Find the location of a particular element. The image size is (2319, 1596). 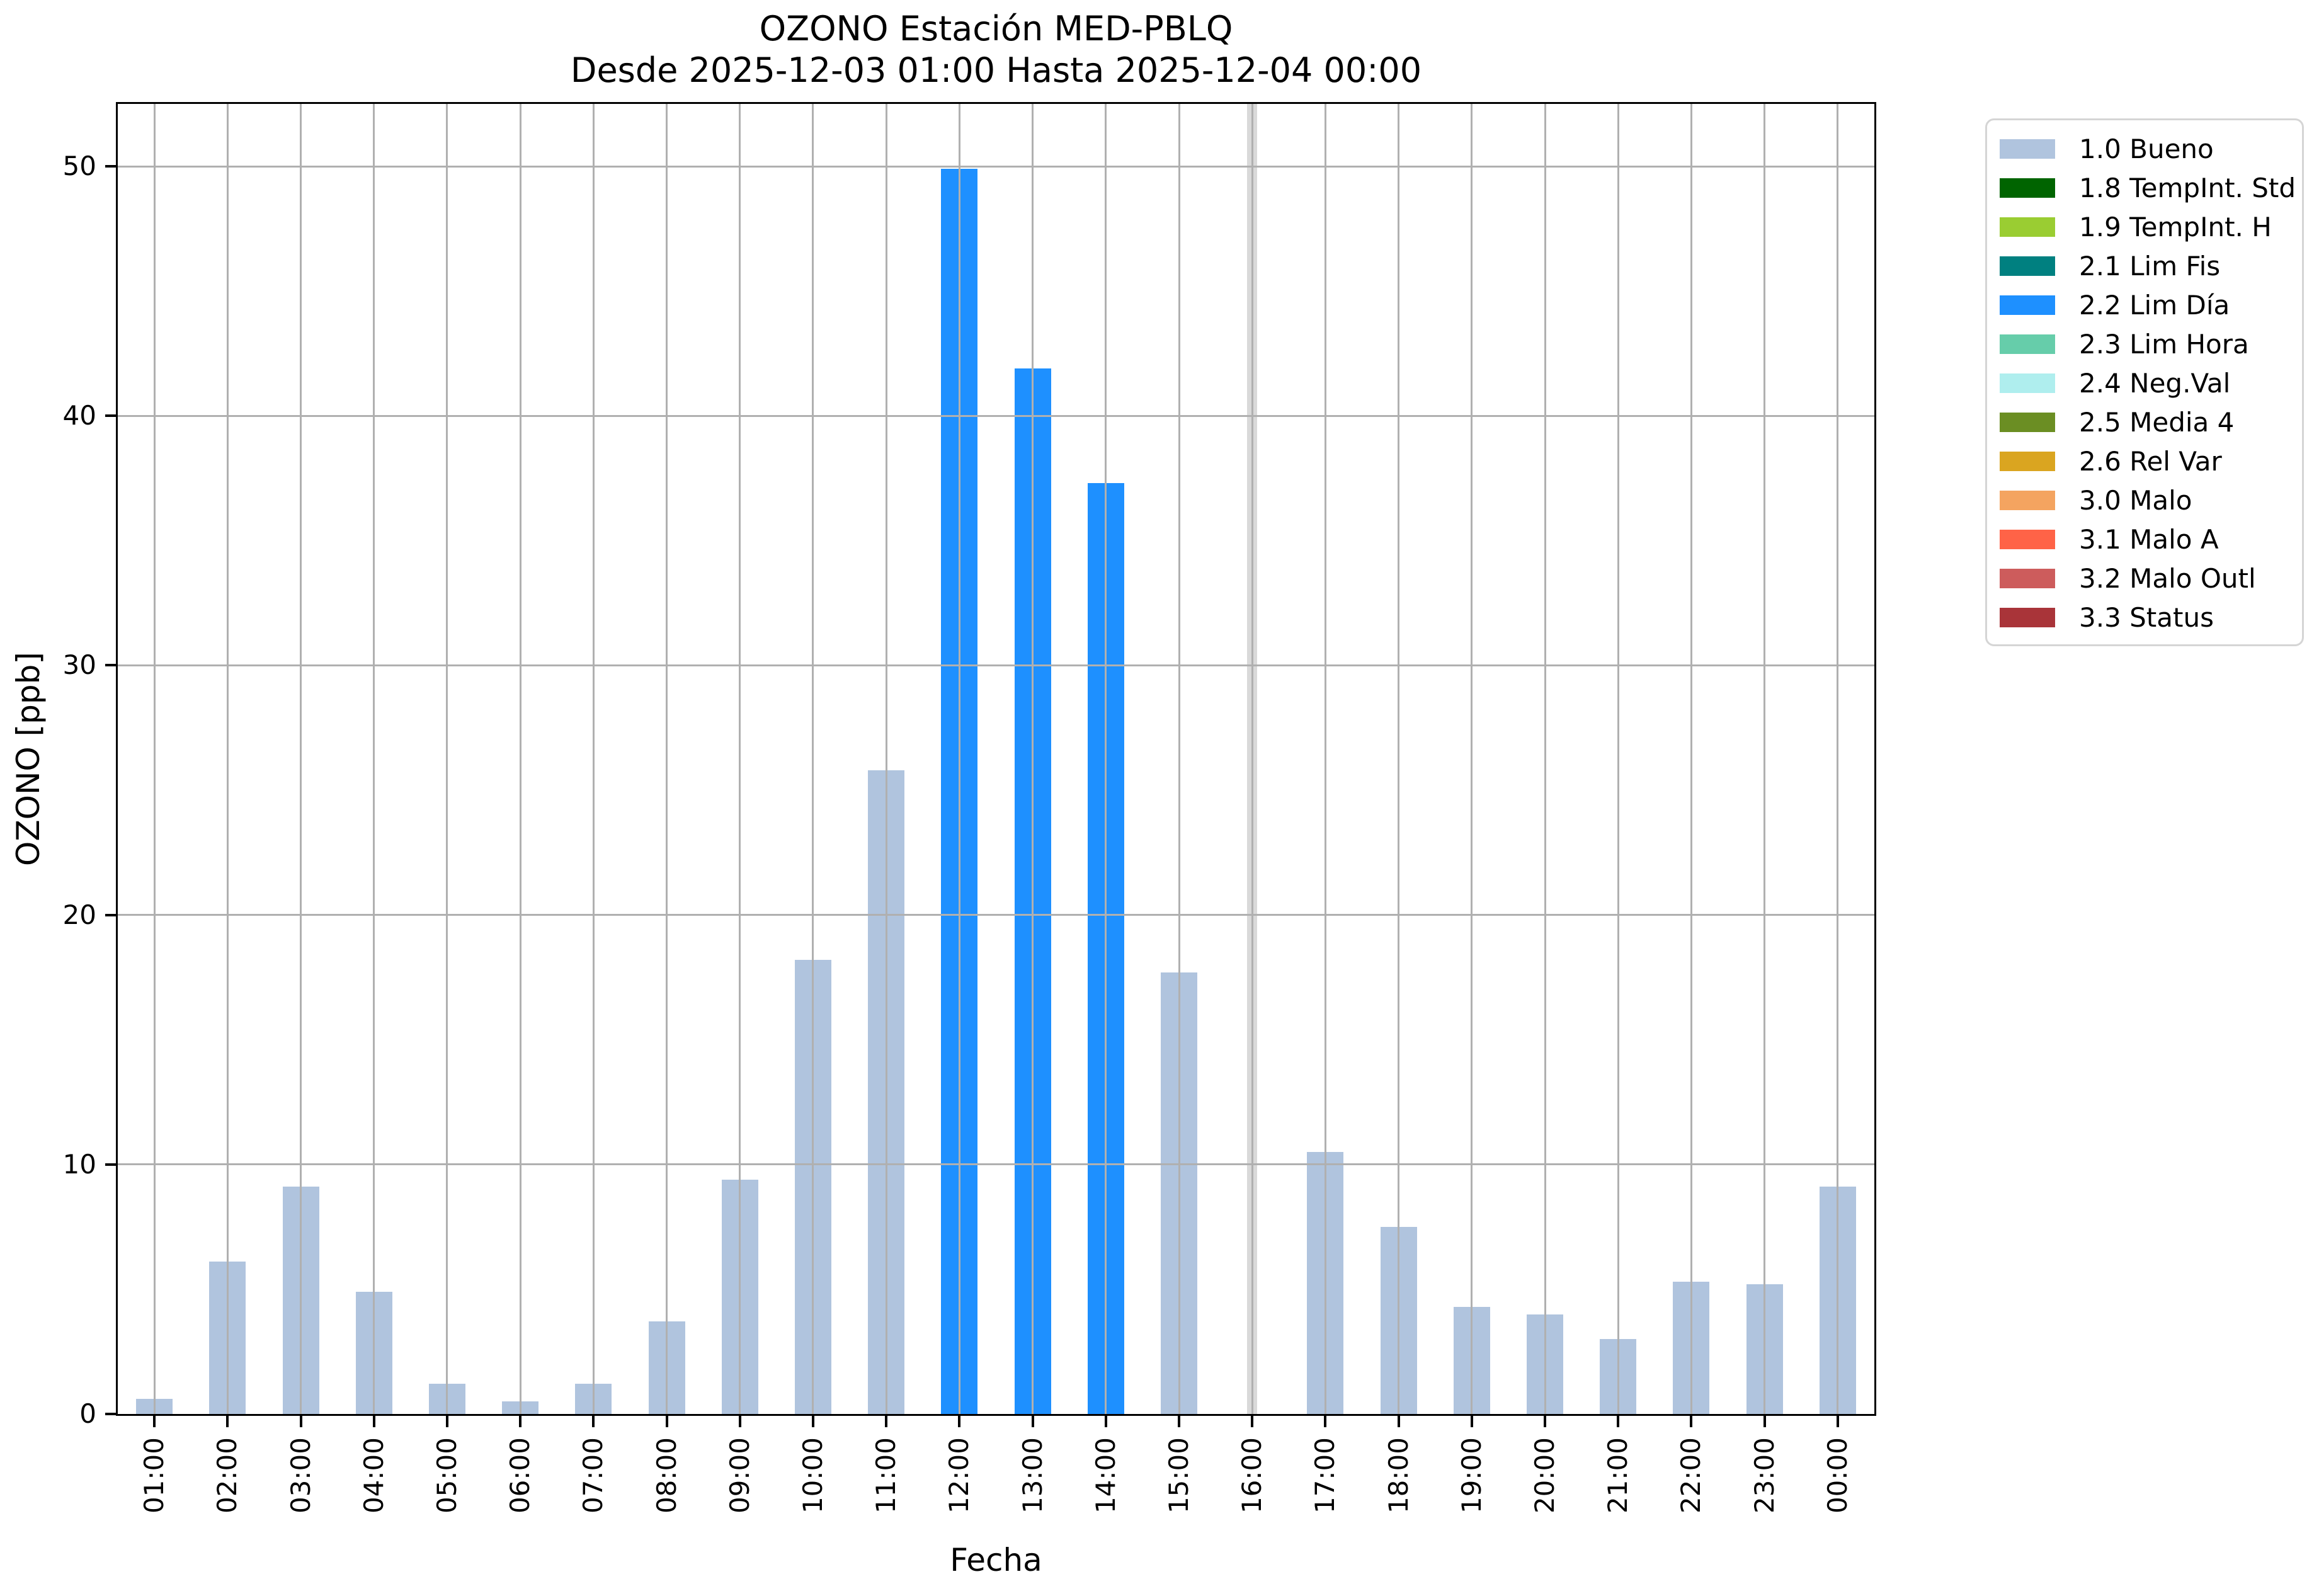

y-tick-label: 0 is located at coordinates (87, 1413).